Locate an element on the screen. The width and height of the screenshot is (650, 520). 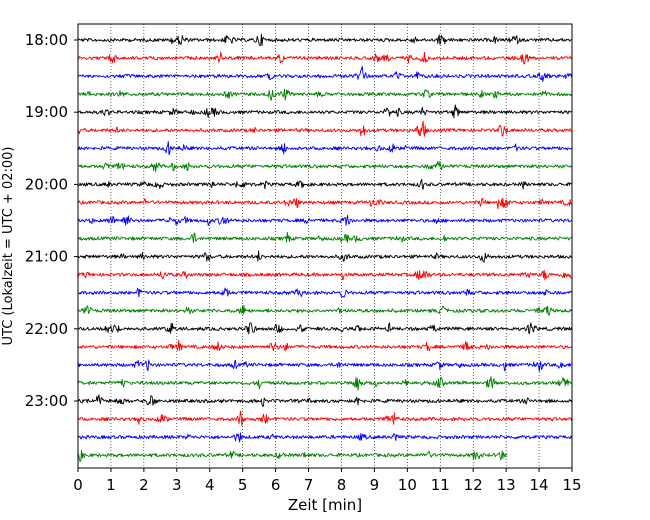
x-tick-label: 0 is located at coordinates (78, 485).